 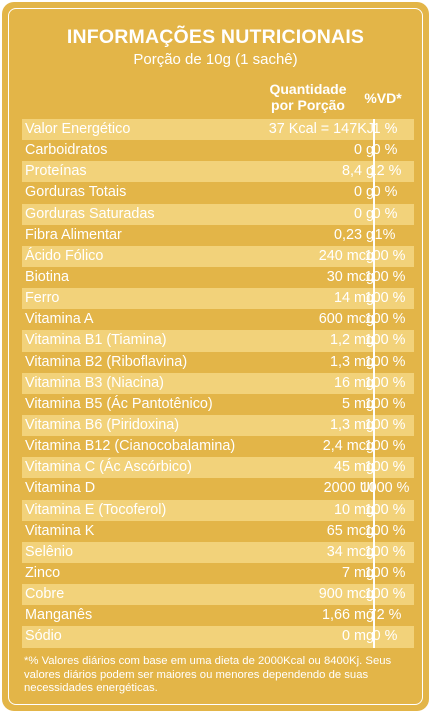 What do you see at coordinates (350, 551) in the screenshot?
I see `nutrient-quantity: 34 mcg` at bounding box center [350, 551].